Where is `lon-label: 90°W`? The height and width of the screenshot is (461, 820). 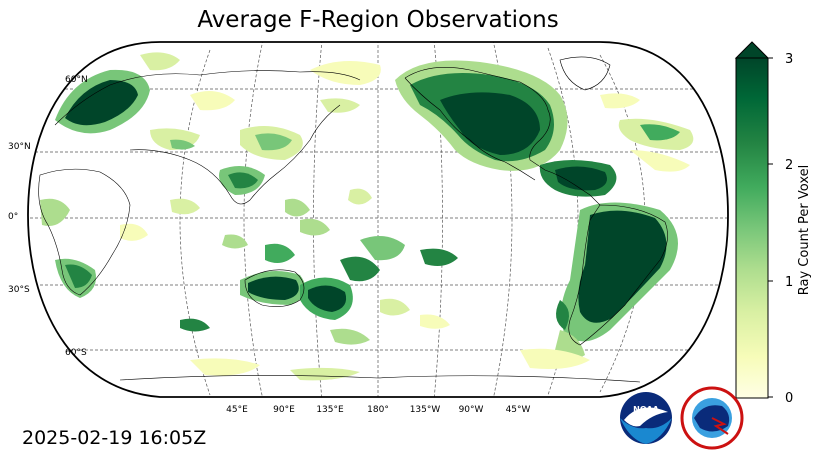 lon-label: 90°W is located at coordinates (471, 410).